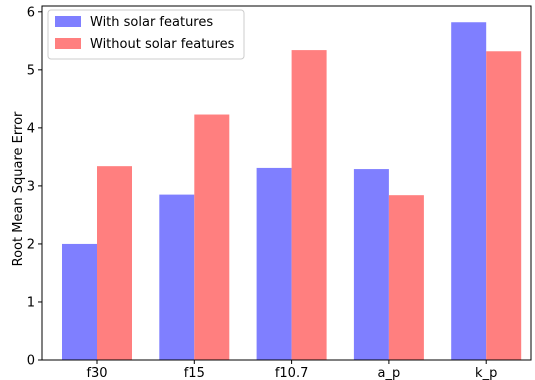 Image resolution: width=535 pixels, height=380 pixels. Describe the element at coordinates (389, 373) in the screenshot. I see `x-tick-label: a_p` at that location.